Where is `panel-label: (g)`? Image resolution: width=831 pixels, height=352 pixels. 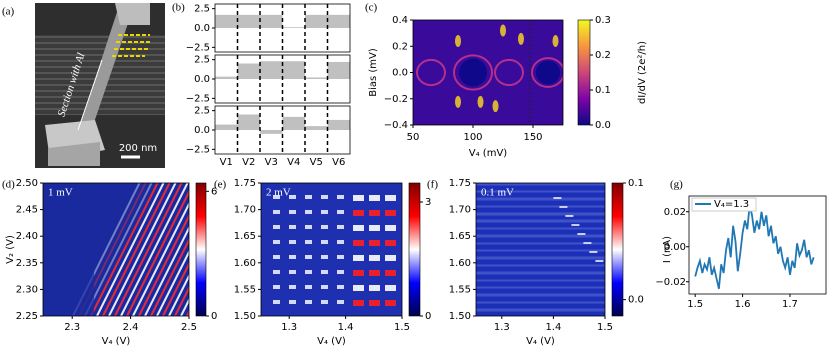
panel-label: (g) is located at coordinates (676, 185).